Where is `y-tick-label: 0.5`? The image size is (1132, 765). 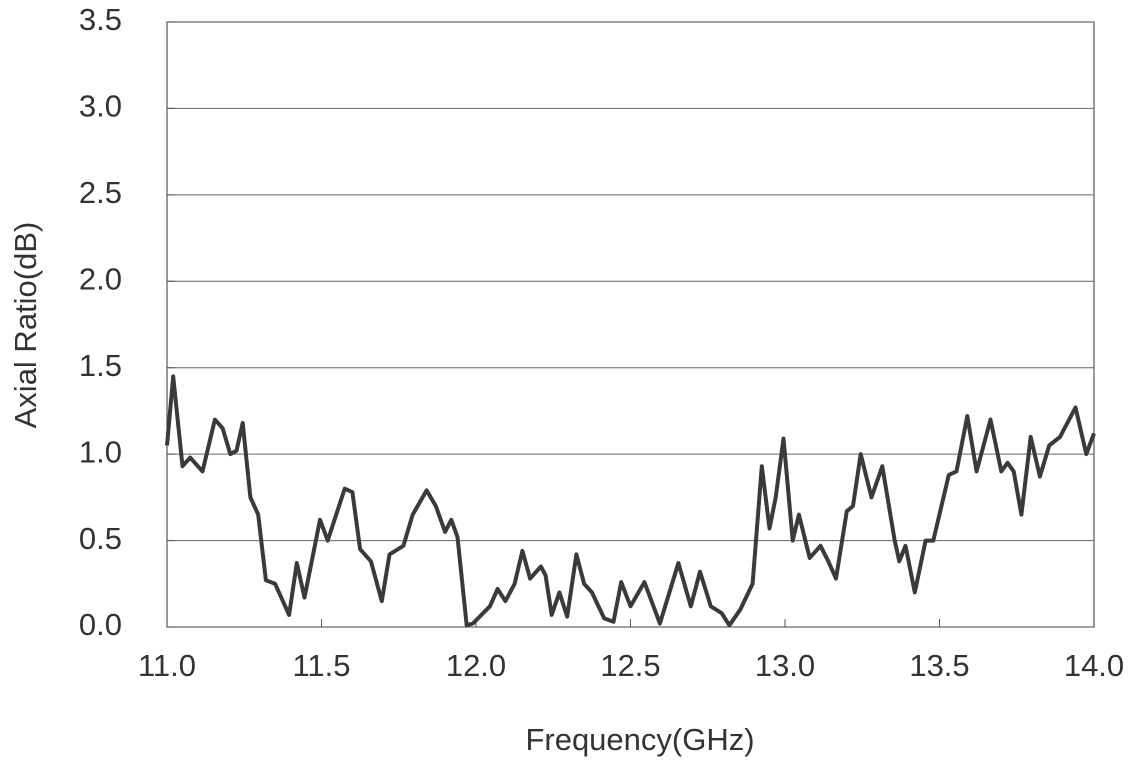 y-tick-label: 0.5 is located at coordinates (100, 538).